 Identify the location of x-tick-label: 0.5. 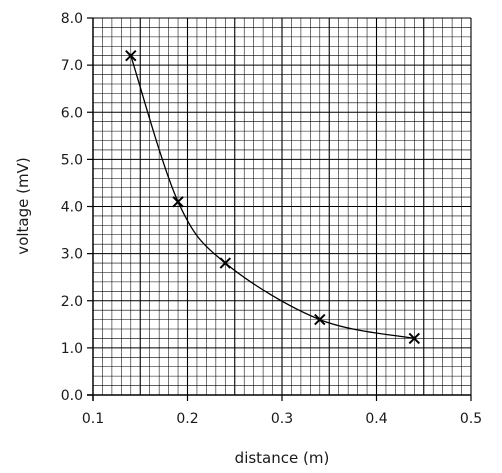
(471, 419).